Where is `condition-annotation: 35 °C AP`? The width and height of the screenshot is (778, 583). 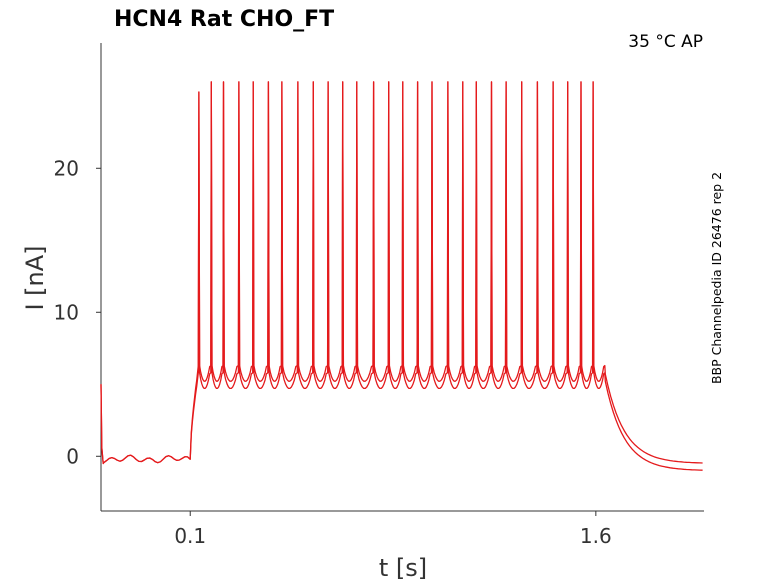 condition-annotation: 35 °C AP is located at coordinates (665, 42).